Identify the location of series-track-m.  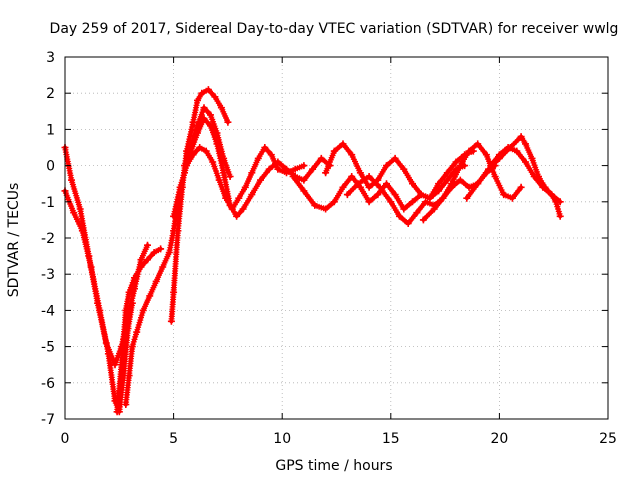
(525, 175).